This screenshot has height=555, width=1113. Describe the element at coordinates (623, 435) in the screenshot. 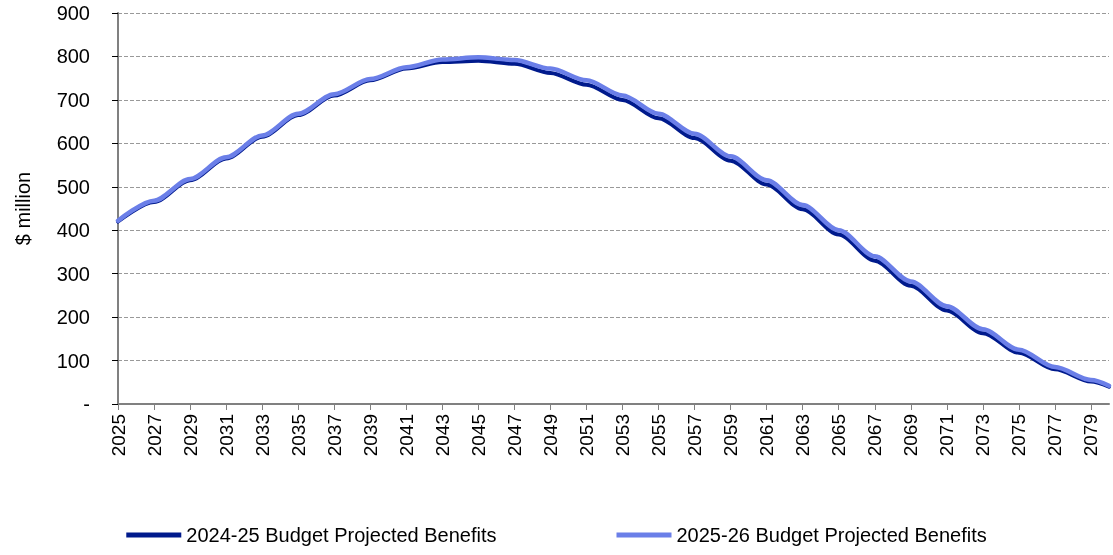

I see `x-tick-label: 2053` at that location.